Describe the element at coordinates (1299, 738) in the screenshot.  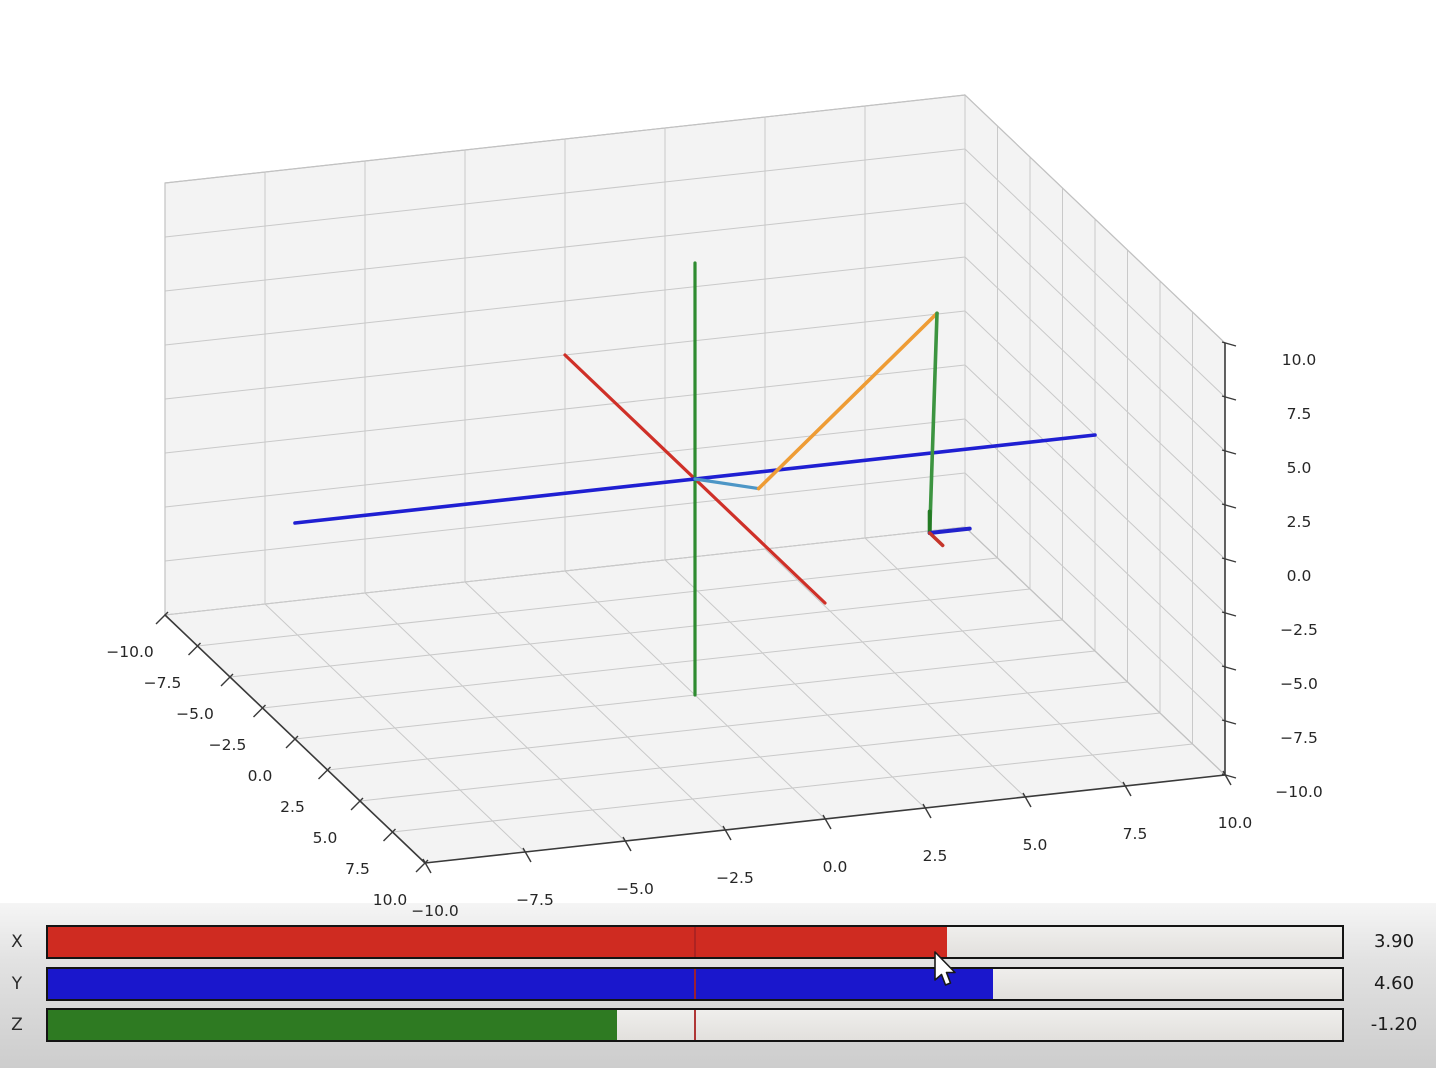
I see `z-tick-label: −7.5` at that location.